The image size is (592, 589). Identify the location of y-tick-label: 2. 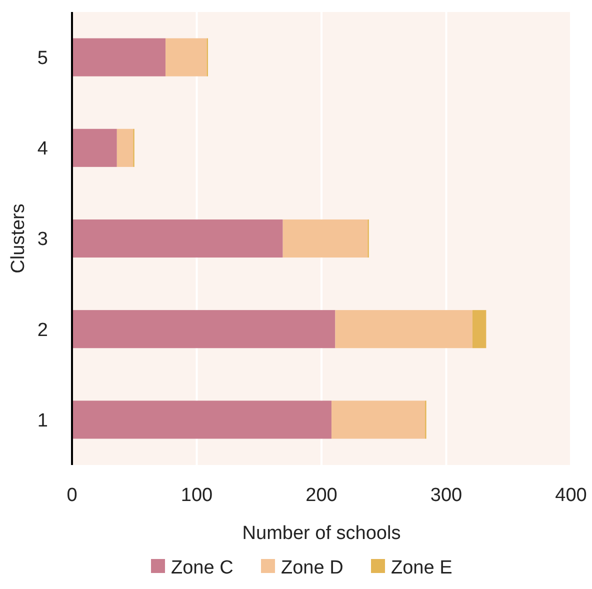
(42, 330).